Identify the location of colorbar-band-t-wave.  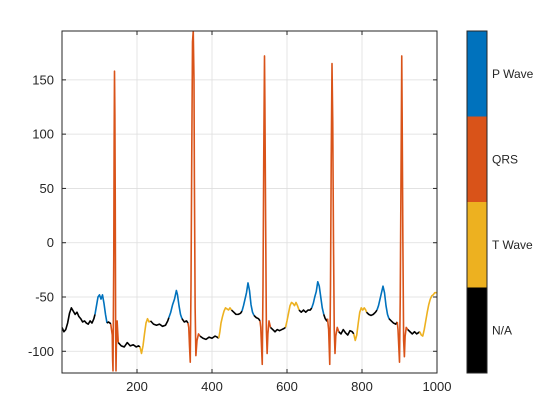
(477, 245).